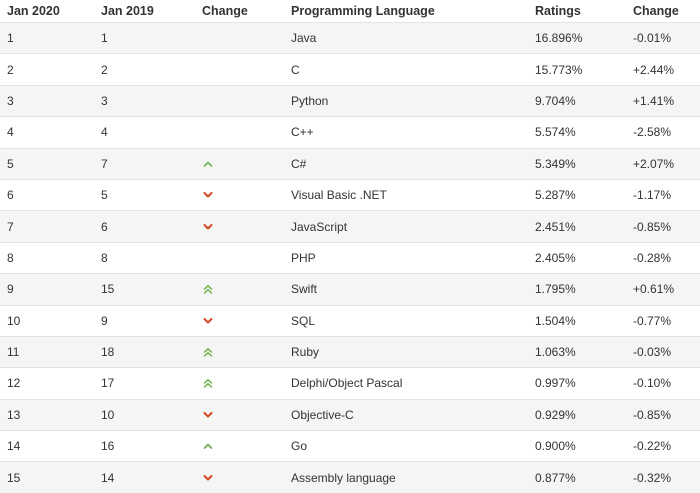 The width and height of the screenshot is (700, 493). Describe the element at coordinates (666, 351) in the screenshot. I see `rating-change: -0.03%` at that location.